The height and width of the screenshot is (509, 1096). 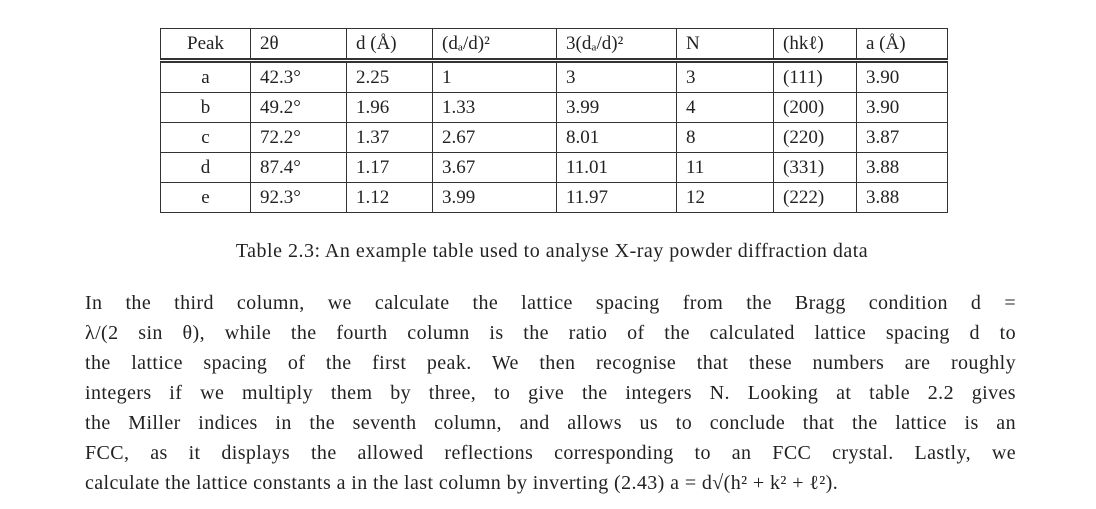 I want to click on table-cell: e, so click(x=205, y=197).